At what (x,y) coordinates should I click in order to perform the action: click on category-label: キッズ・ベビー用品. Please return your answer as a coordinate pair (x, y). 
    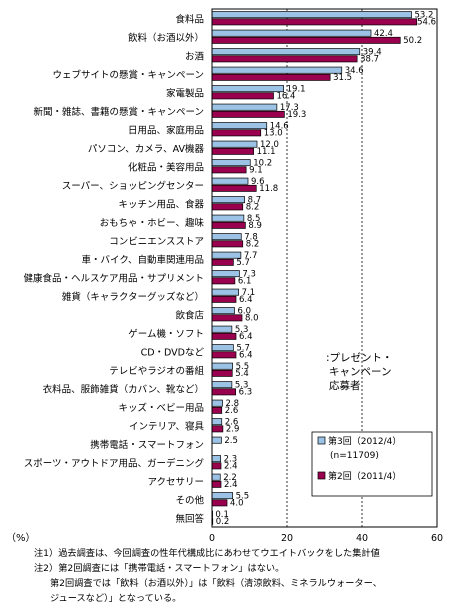
    Looking at the image, I should click on (161, 408).